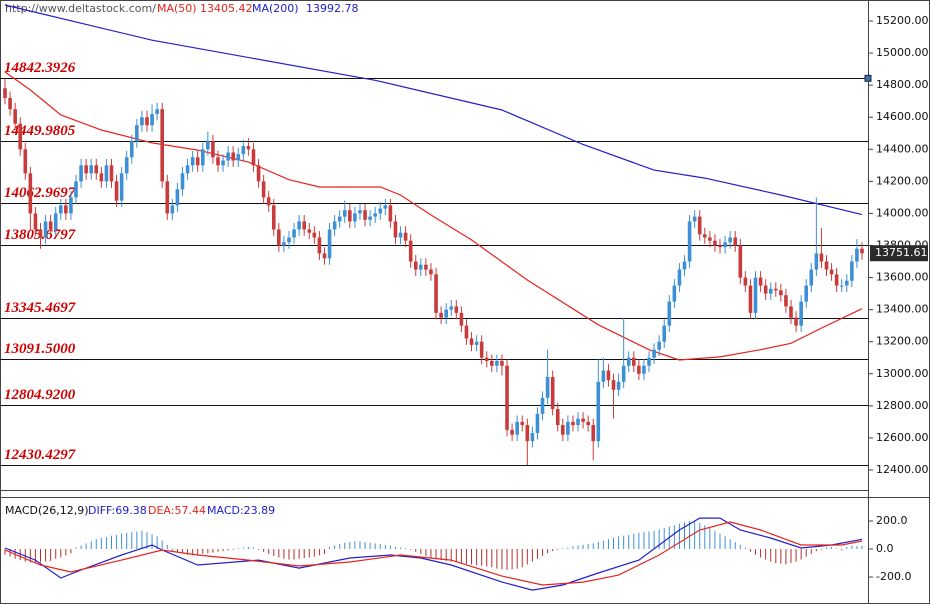 Image resolution: width=930 pixels, height=604 pixels. I want to click on last-price-box, so click(899, 253).